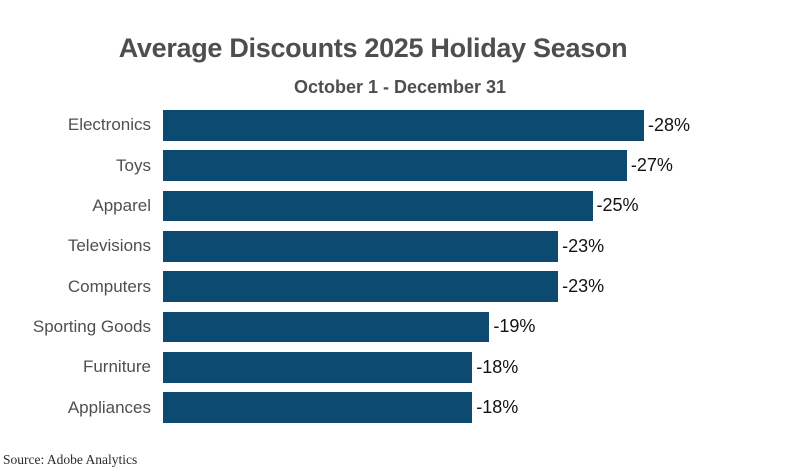 The width and height of the screenshot is (800, 473). What do you see at coordinates (669, 124) in the screenshot?
I see `value-label: -28%` at bounding box center [669, 124].